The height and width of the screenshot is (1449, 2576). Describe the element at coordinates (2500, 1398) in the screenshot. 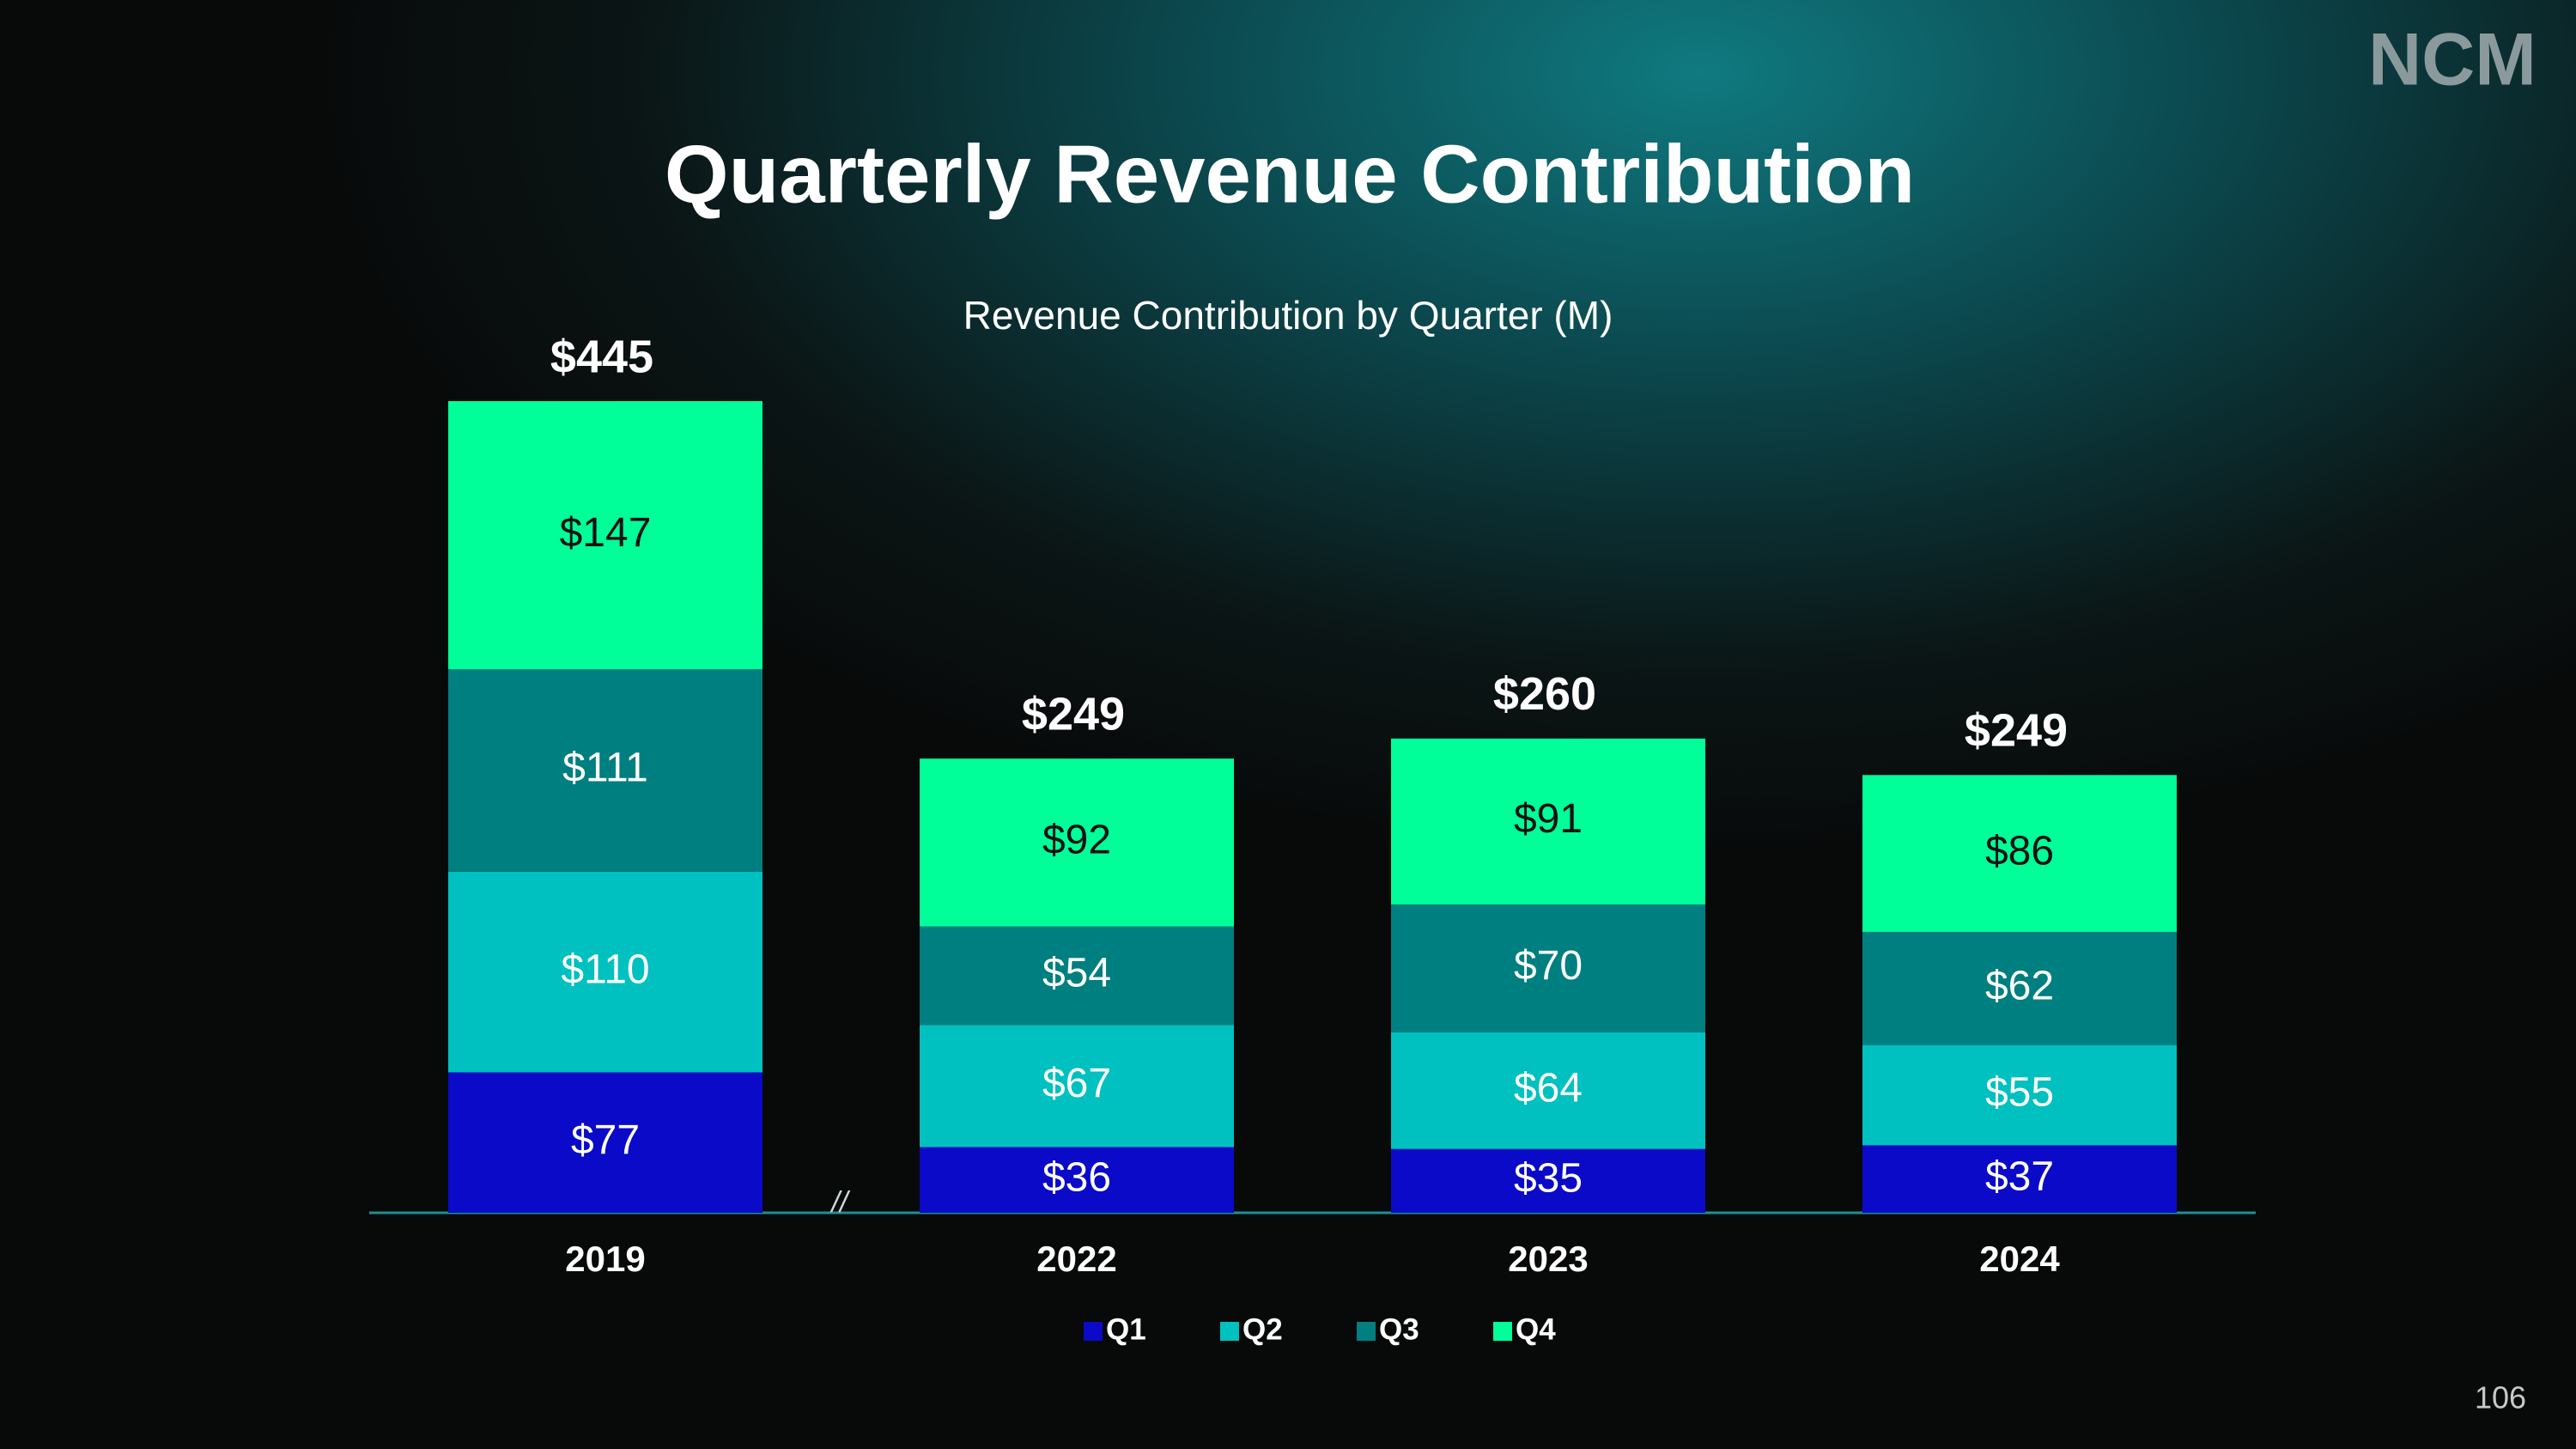

I see `page-number: 106` at that location.